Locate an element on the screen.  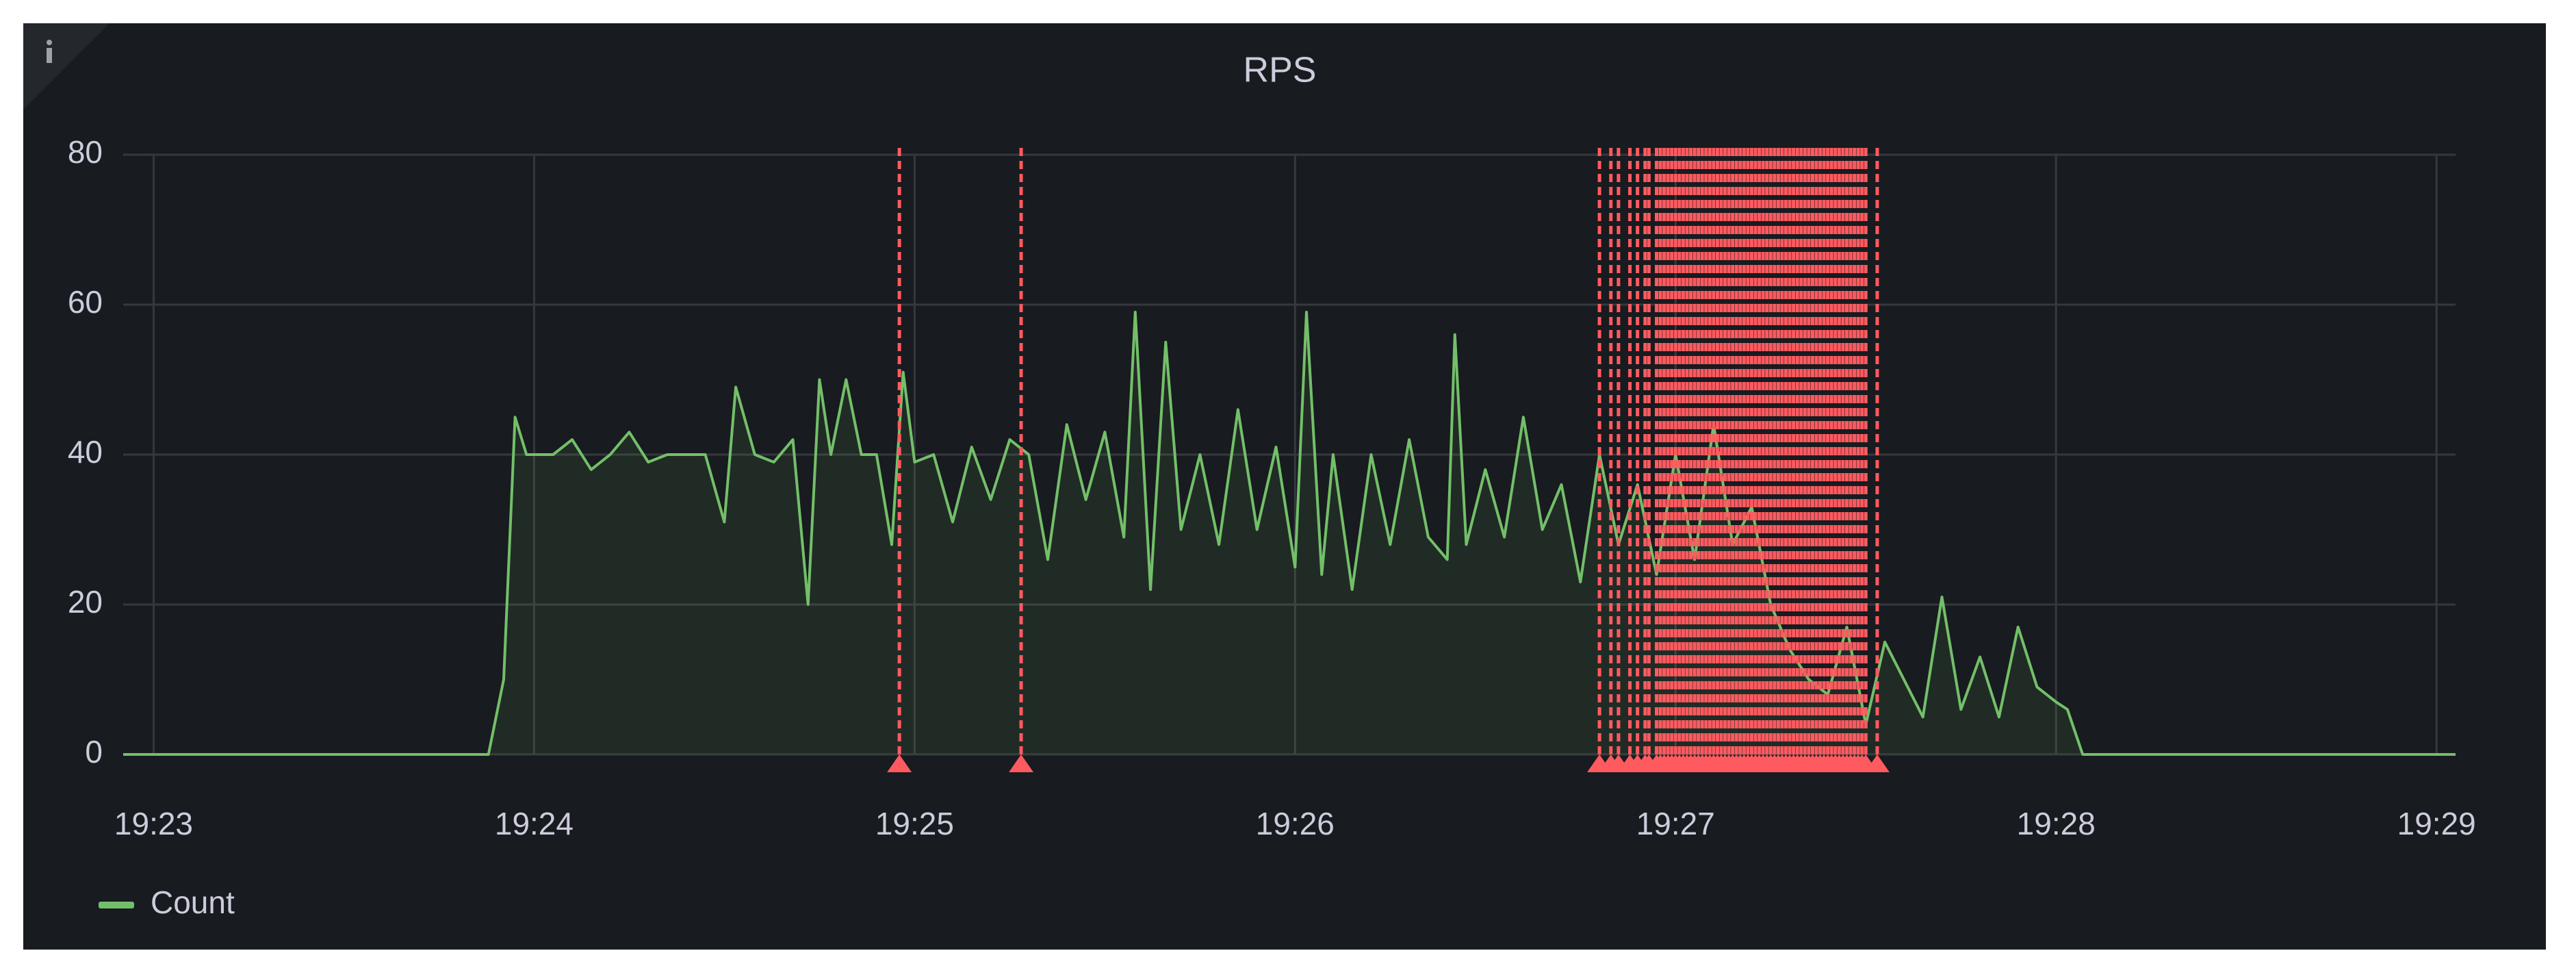
x-tick-label: 19:29 is located at coordinates (2436, 823).